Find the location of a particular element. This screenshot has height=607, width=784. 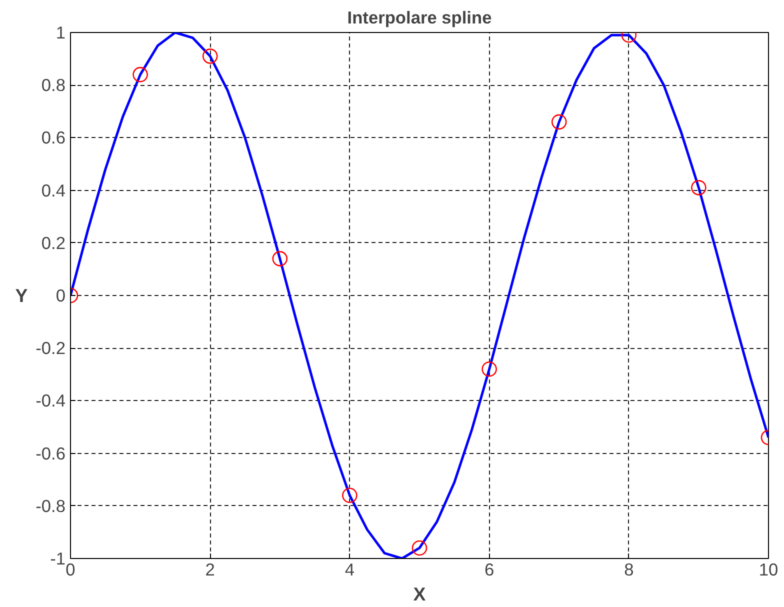

x-tick-label: 10 is located at coordinates (768, 570).